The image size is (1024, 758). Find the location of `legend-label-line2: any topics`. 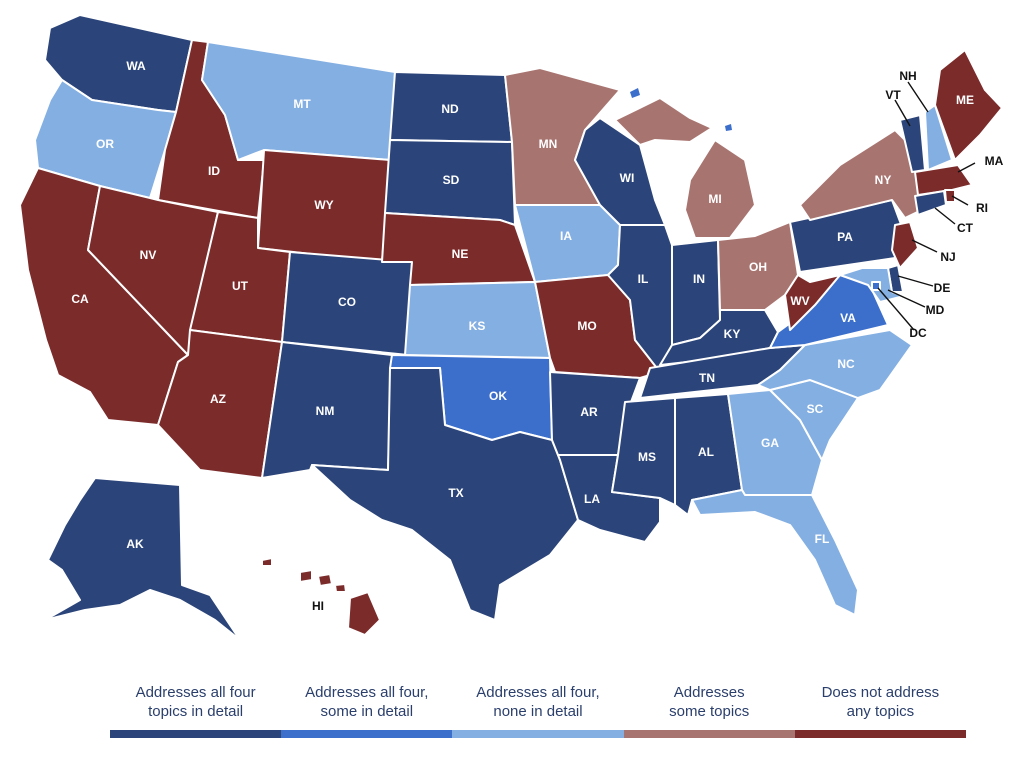

legend-label-line2: any topics is located at coordinates (880, 711).